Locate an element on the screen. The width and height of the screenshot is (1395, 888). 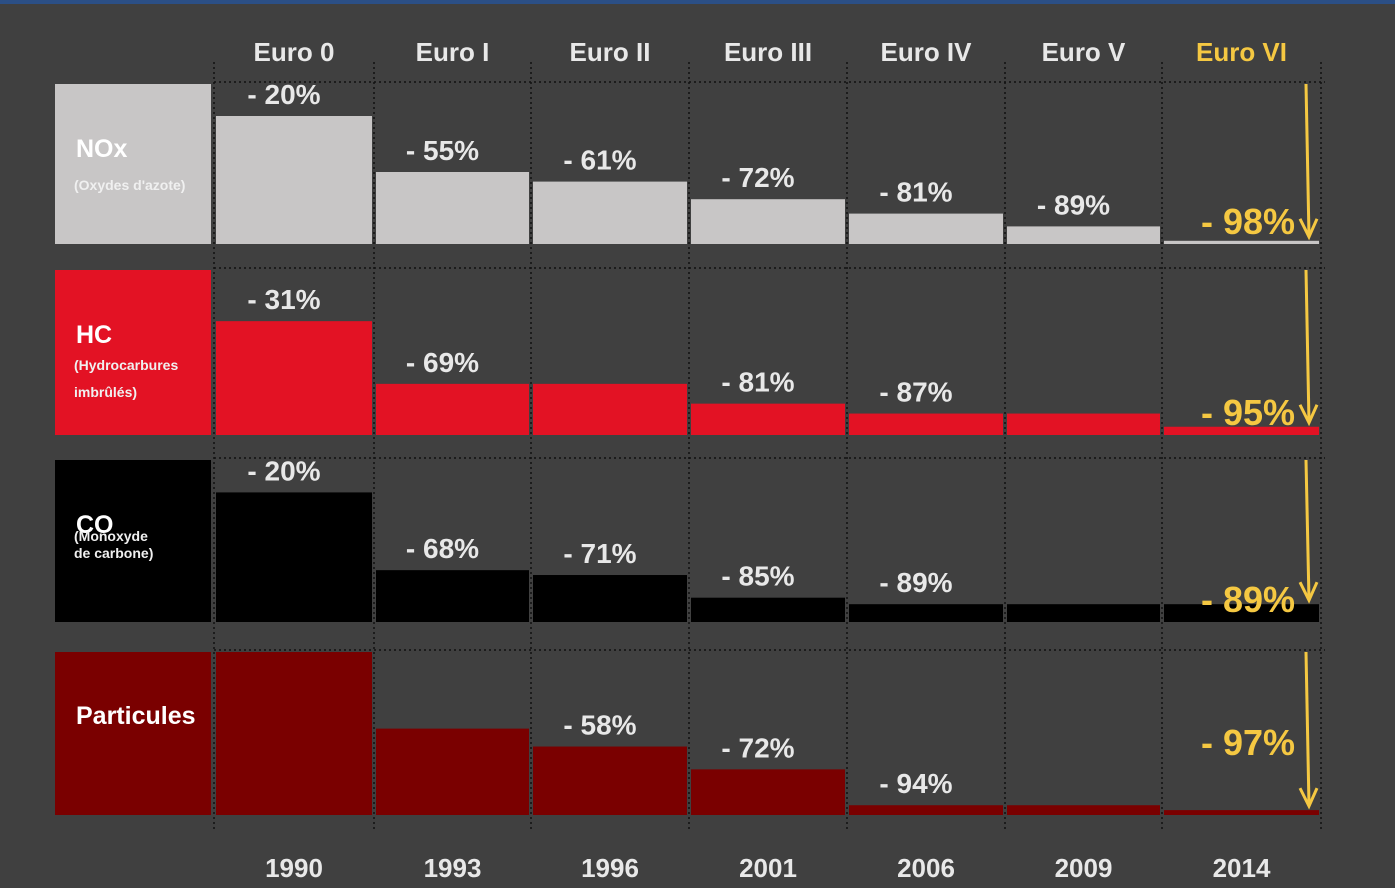
year-label: 1990 is located at coordinates (294, 868).